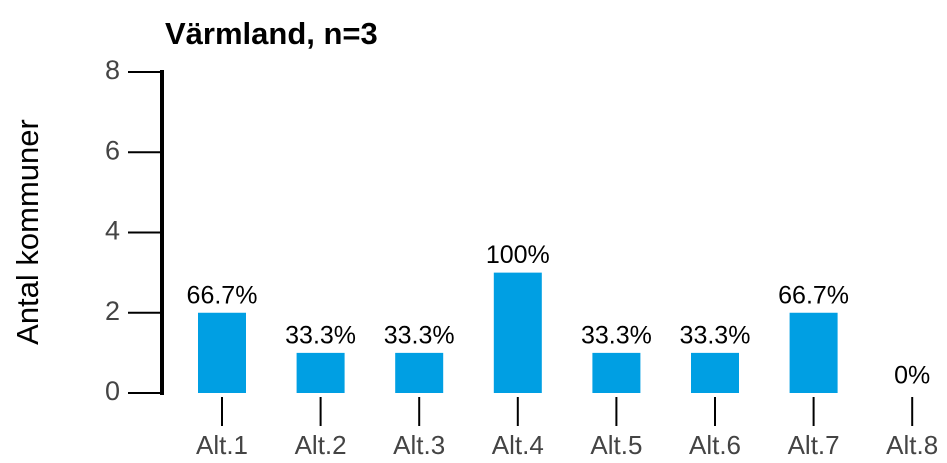  I want to click on y-tick-label: 8, so click(112, 70).